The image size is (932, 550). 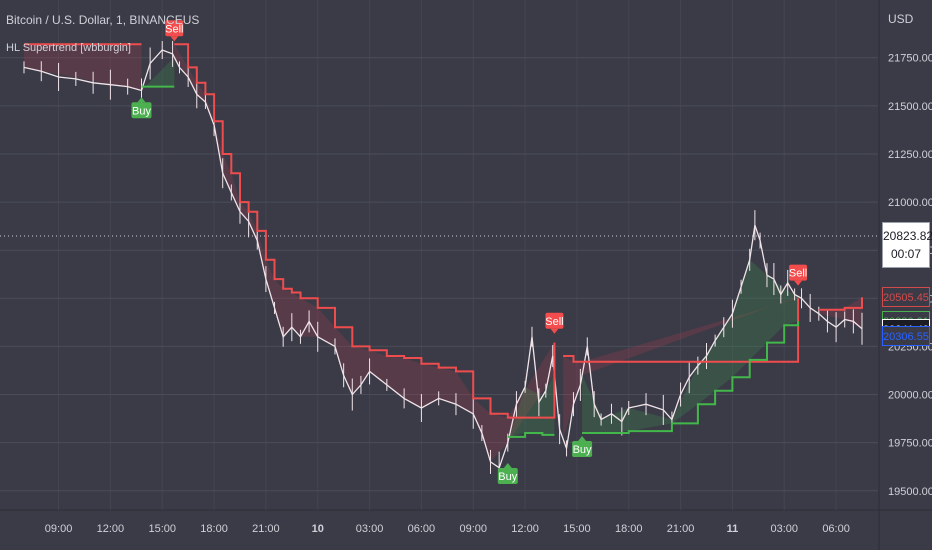 I want to click on y-tick-label: 21500.00, so click(x=910, y=107).